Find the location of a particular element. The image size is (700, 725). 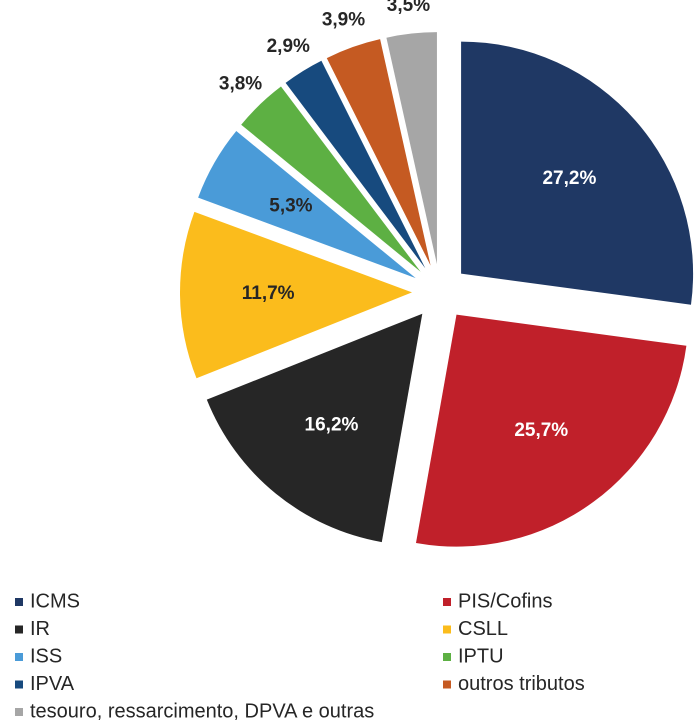

data-label: 3,9% is located at coordinates (343, 20).